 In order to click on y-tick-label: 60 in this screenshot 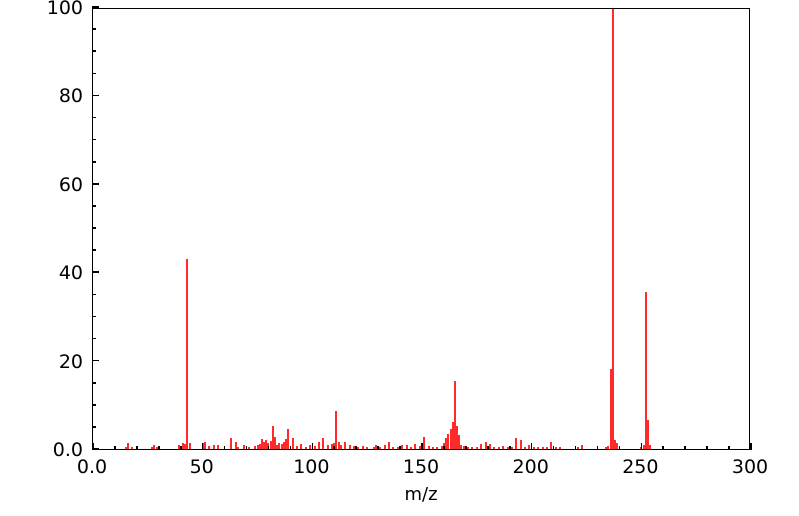, I will do `click(70, 184)`.